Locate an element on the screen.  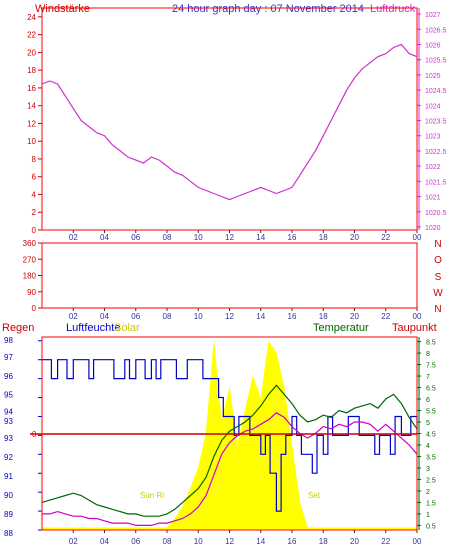
pressure-tick-label: 1023.5 is located at coordinates (436, 122).